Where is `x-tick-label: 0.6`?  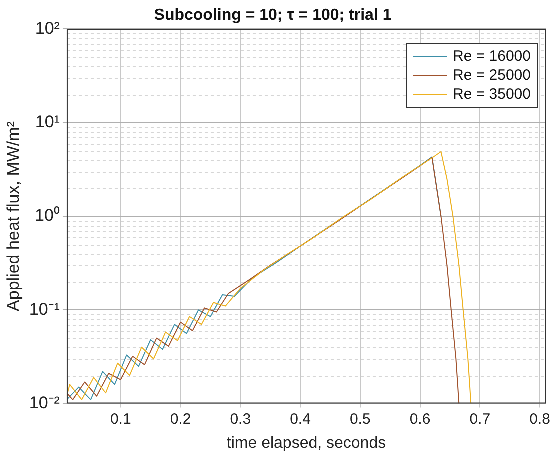
x-tick-label: 0.6 is located at coordinates (420, 419).